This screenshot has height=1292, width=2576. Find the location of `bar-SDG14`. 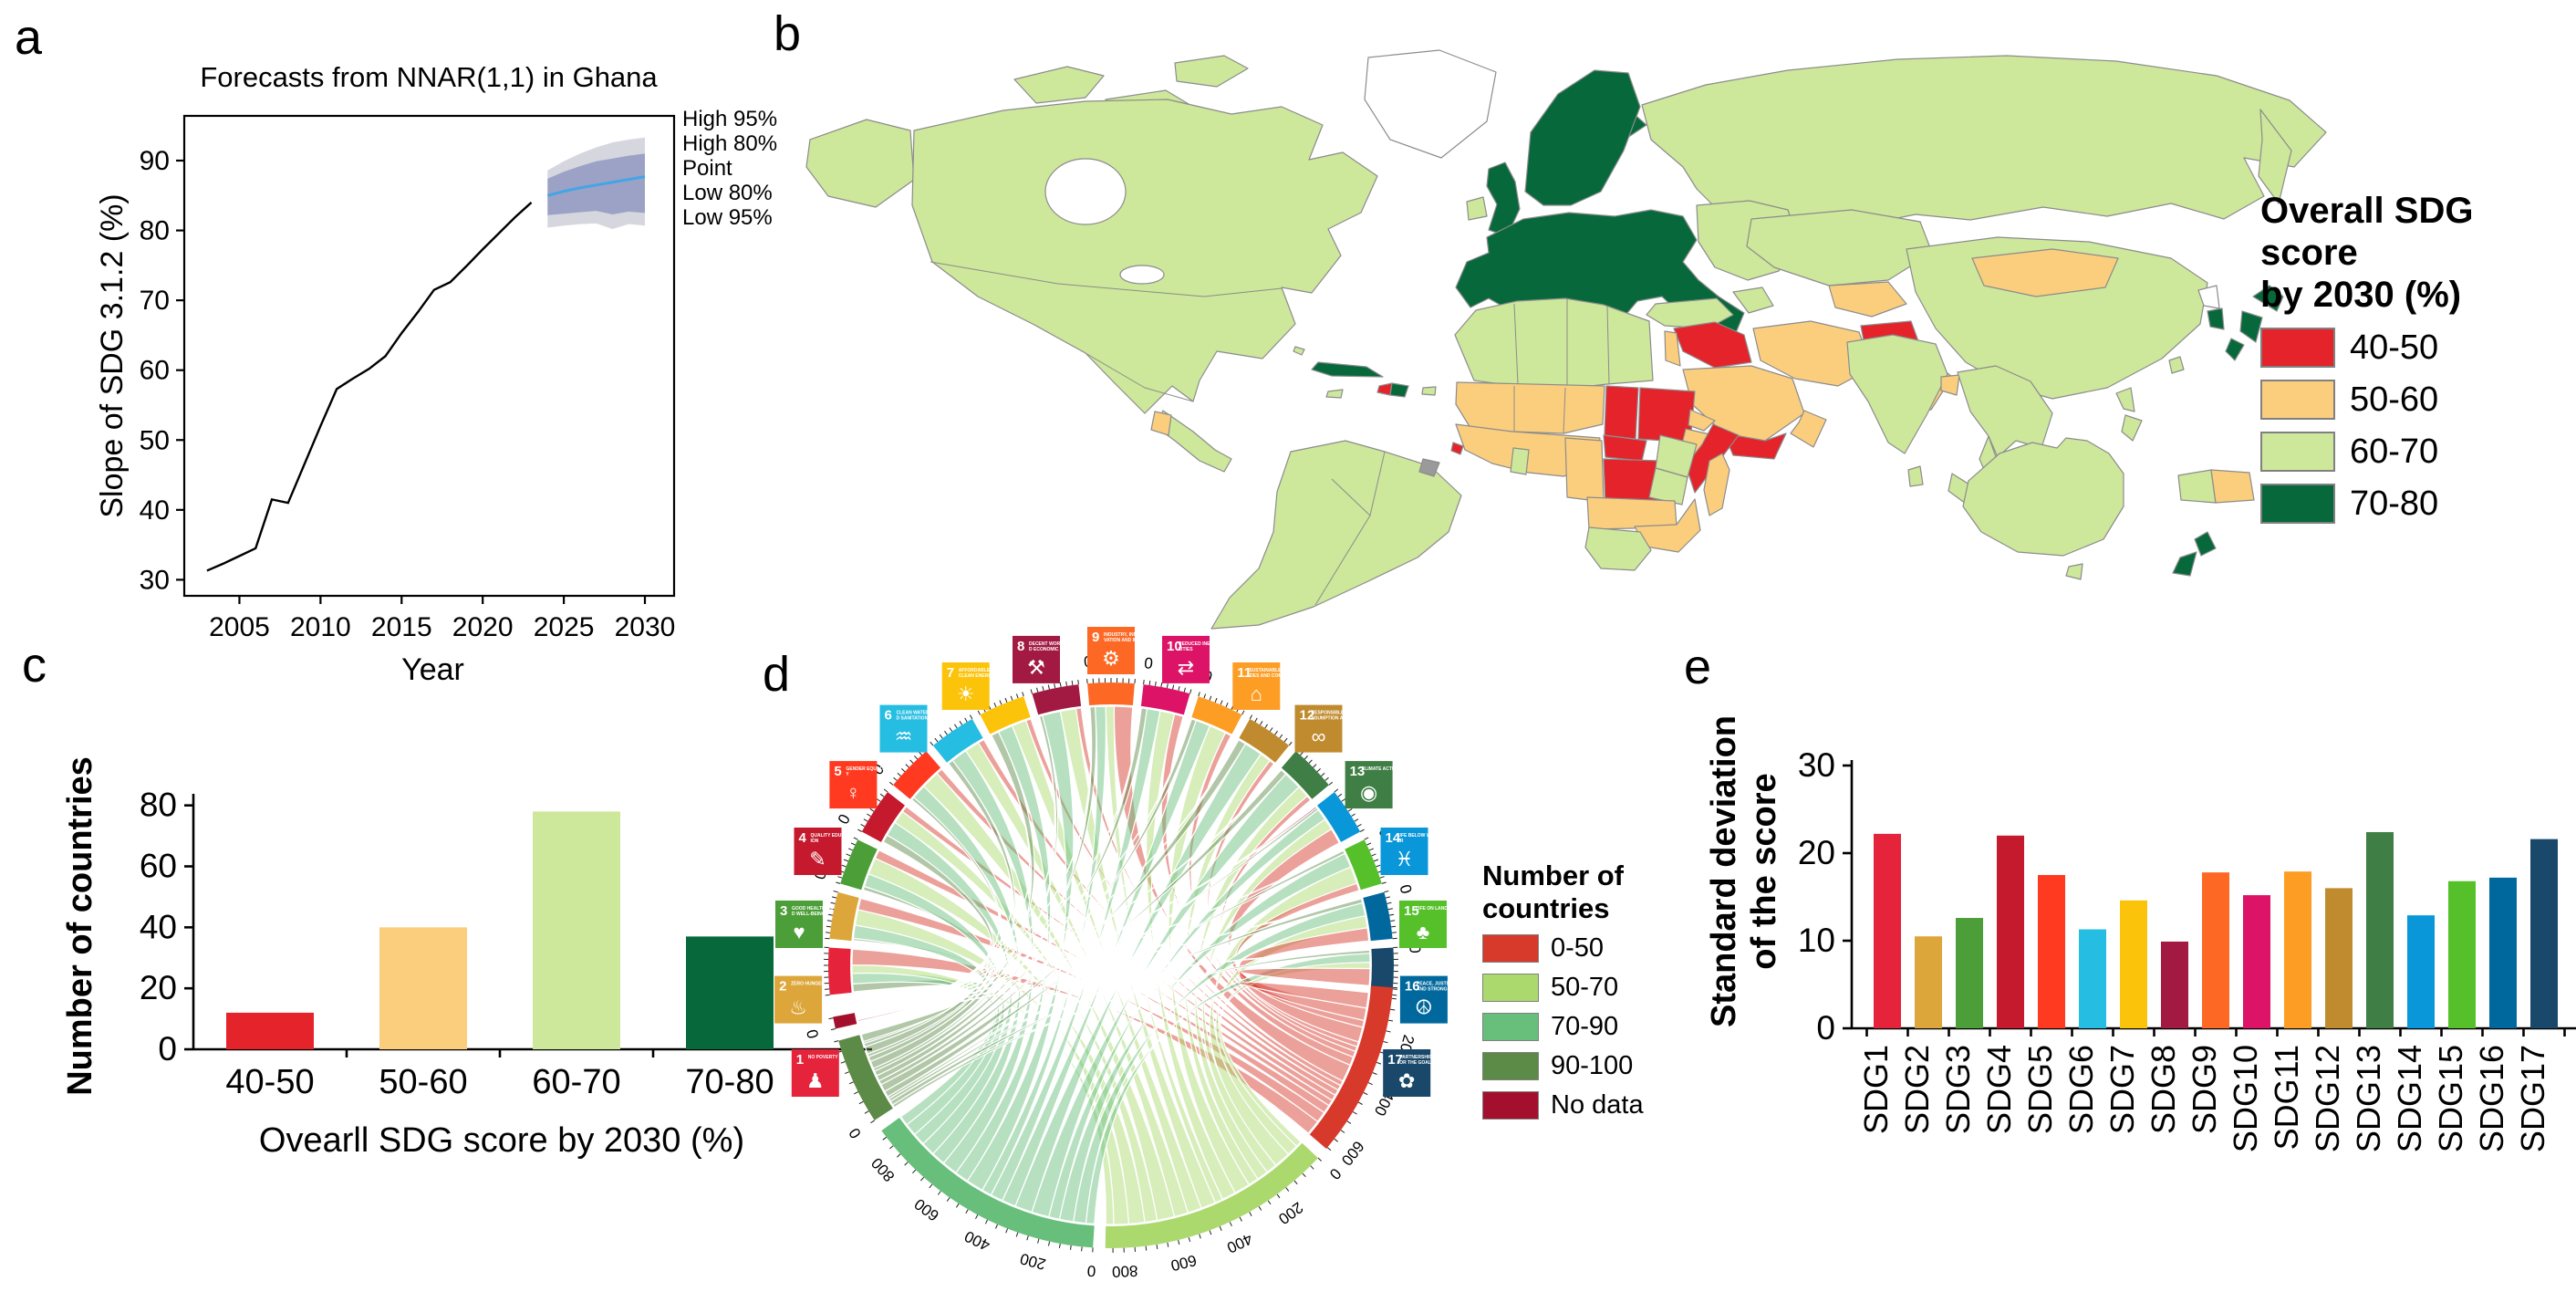

bar-SDG14 is located at coordinates (2421, 972).